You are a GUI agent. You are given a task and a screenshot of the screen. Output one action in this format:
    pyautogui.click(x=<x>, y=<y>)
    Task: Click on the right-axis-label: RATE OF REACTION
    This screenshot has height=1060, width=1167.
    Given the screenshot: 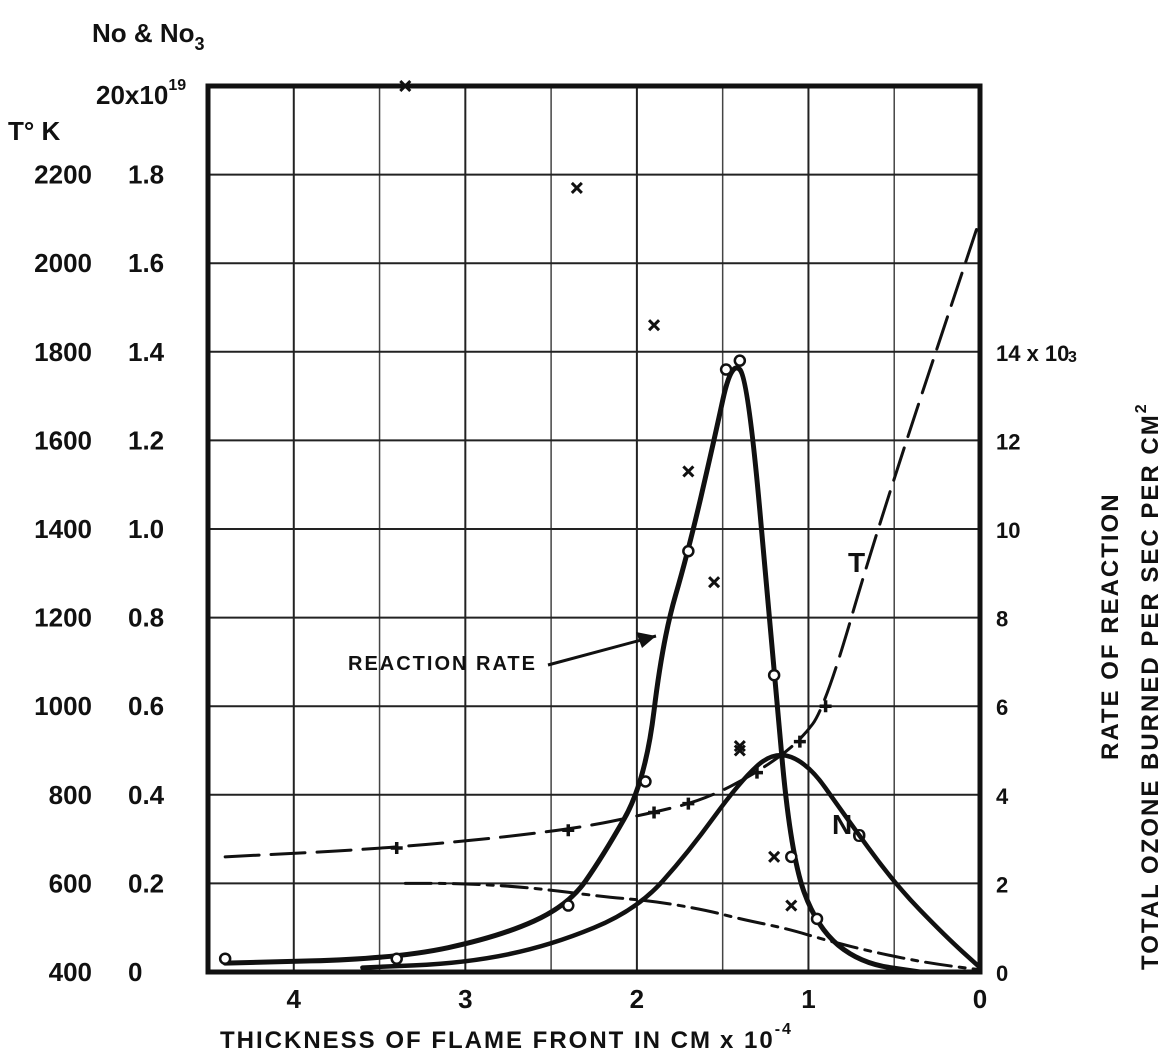 What is the action you would take?
    pyautogui.click(x=1110, y=626)
    